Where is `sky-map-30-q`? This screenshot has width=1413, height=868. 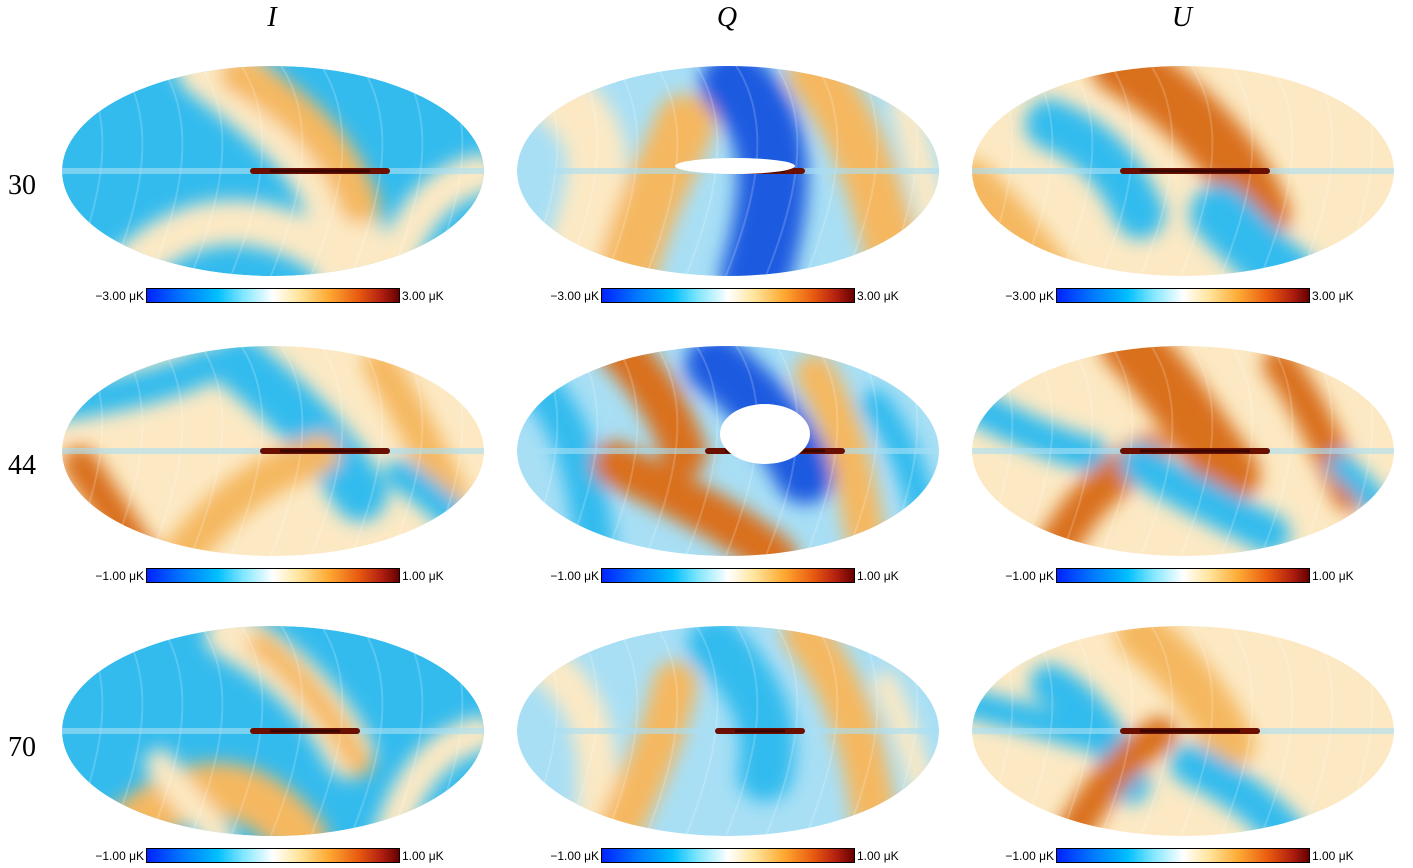 sky-map-30-q is located at coordinates (728, 171).